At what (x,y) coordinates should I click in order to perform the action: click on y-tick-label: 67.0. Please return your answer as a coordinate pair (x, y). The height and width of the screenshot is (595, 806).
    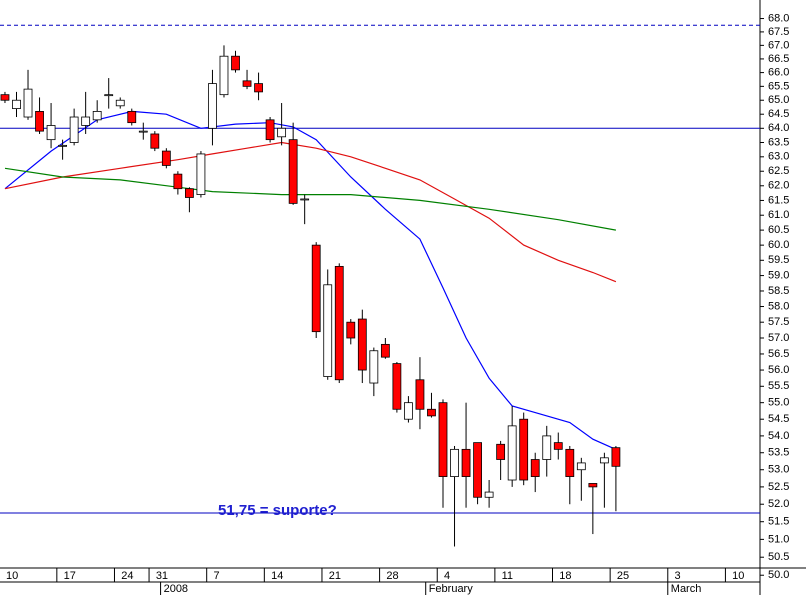
    Looking at the image, I should click on (778, 45).